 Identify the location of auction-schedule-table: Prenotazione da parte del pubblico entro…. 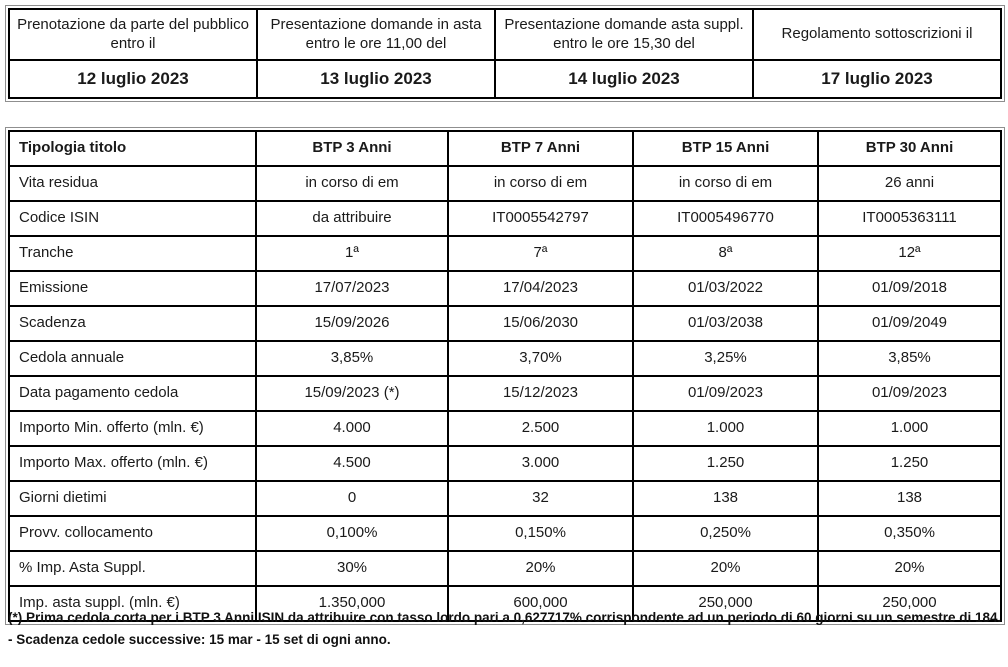
(505, 53).